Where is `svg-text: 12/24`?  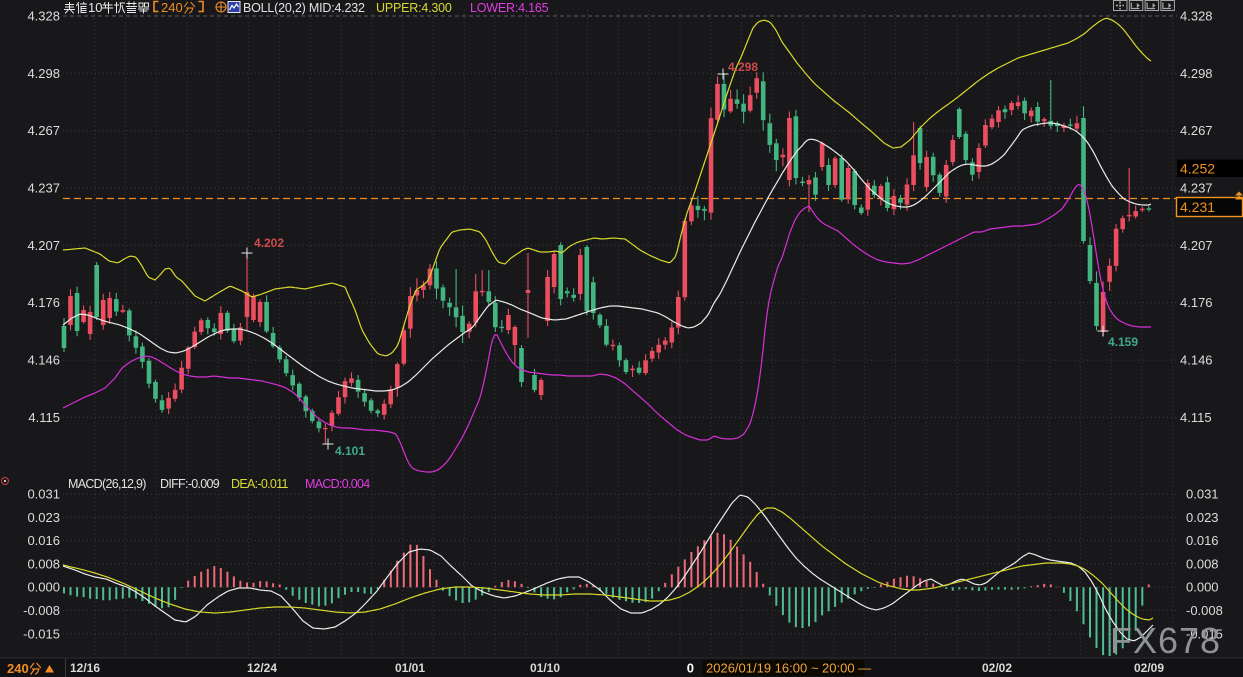 svg-text: 12/24 is located at coordinates (262, 668).